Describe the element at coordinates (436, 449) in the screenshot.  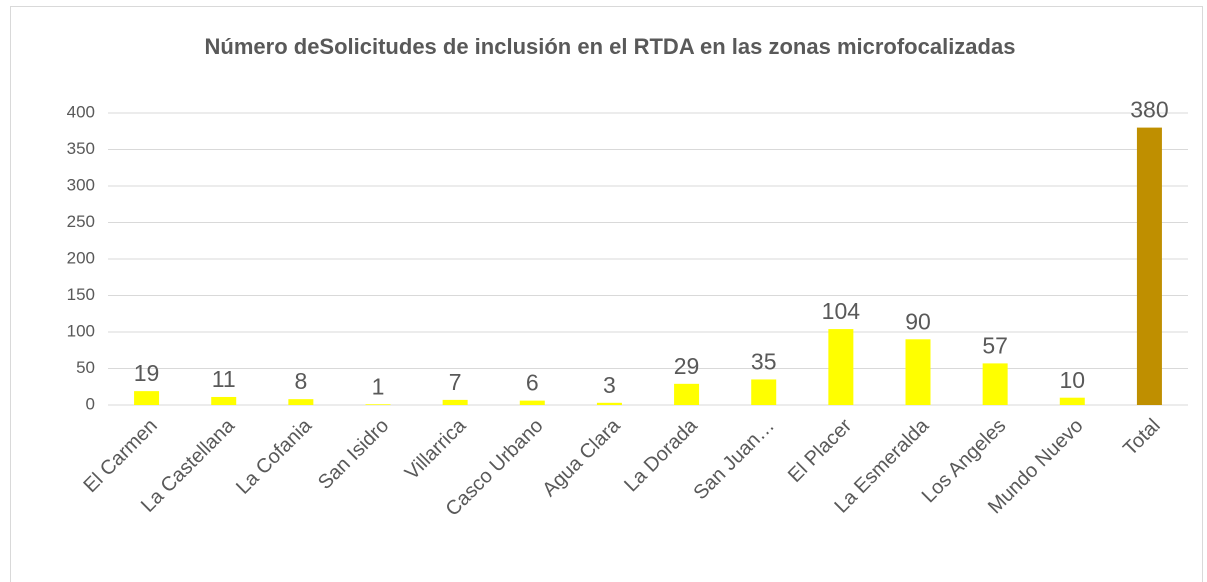
I see `x-tick-label: Villarrica` at that location.